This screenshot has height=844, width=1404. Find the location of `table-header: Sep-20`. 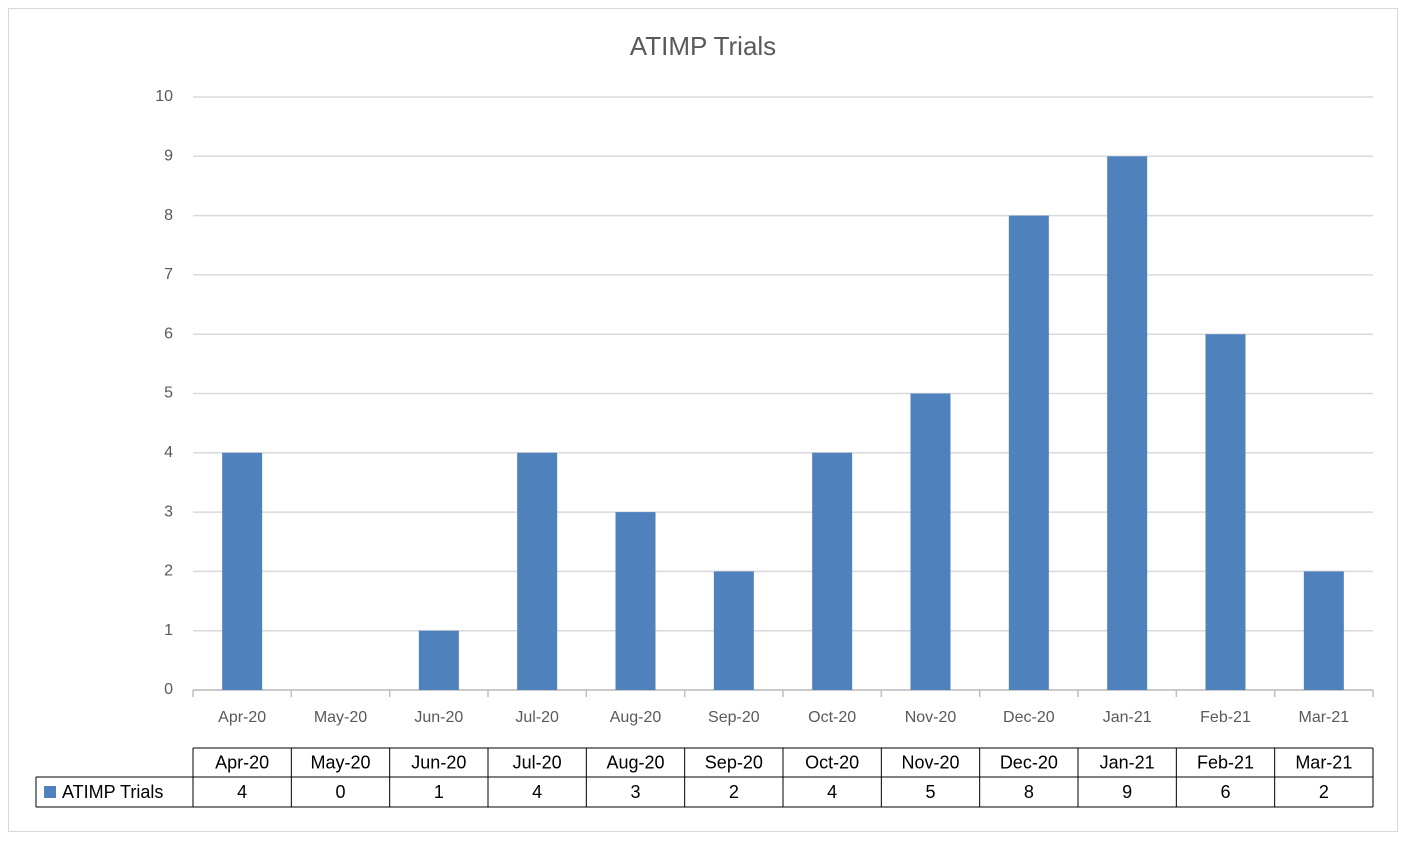

table-header: Sep-20 is located at coordinates (734, 762).